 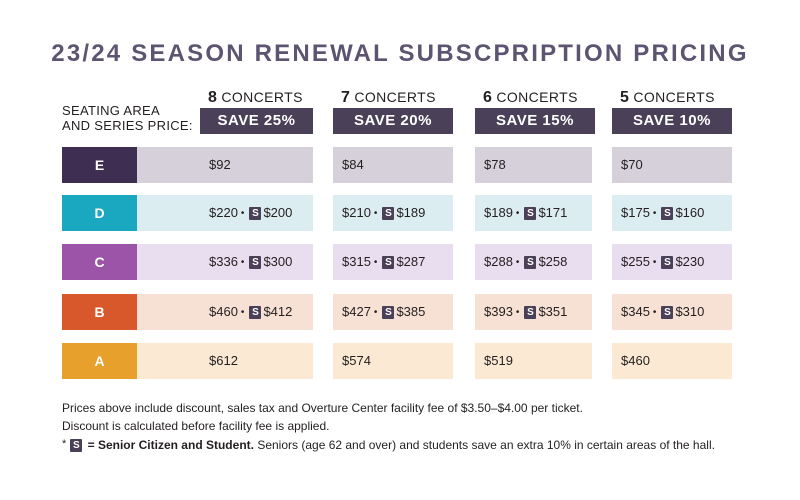 I want to click on series-price: $574, so click(x=356, y=360).